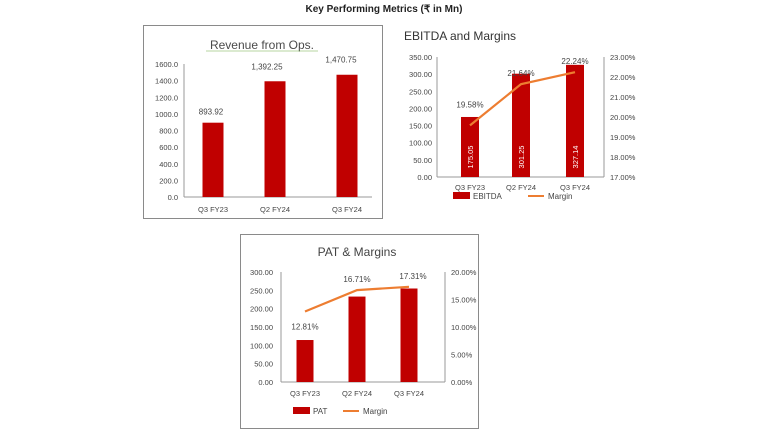 The image size is (768, 432). What do you see at coordinates (574, 61) in the screenshot?
I see `margin-data-label: 22.24%` at bounding box center [574, 61].